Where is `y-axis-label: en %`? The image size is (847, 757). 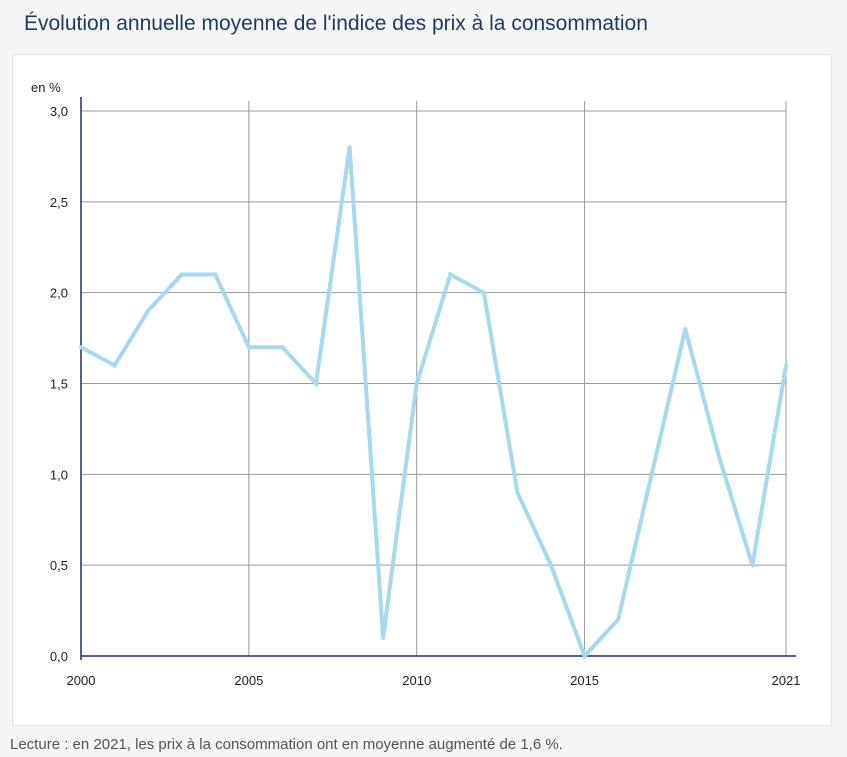
y-axis-label: en % is located at coordinates (46, 87).